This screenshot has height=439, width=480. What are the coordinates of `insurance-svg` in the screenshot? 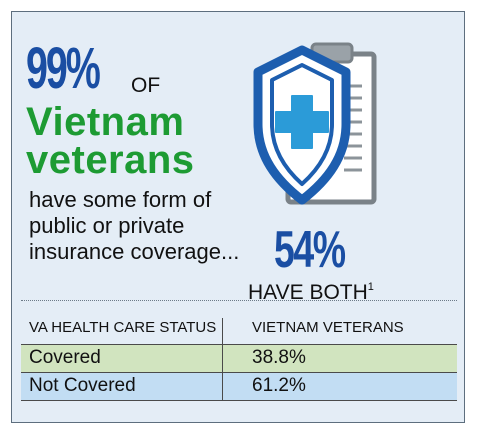 It's located at (315, 123).